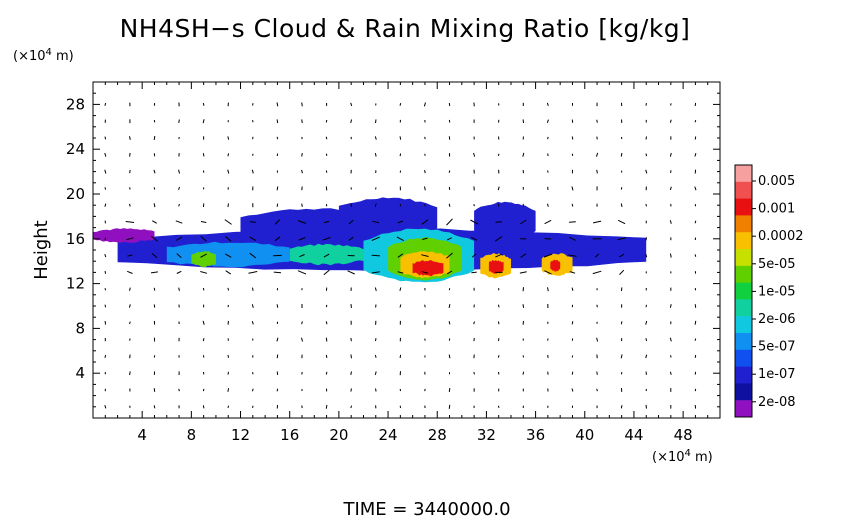  I want to click on x-tick-label: 36, so click(535, 435).